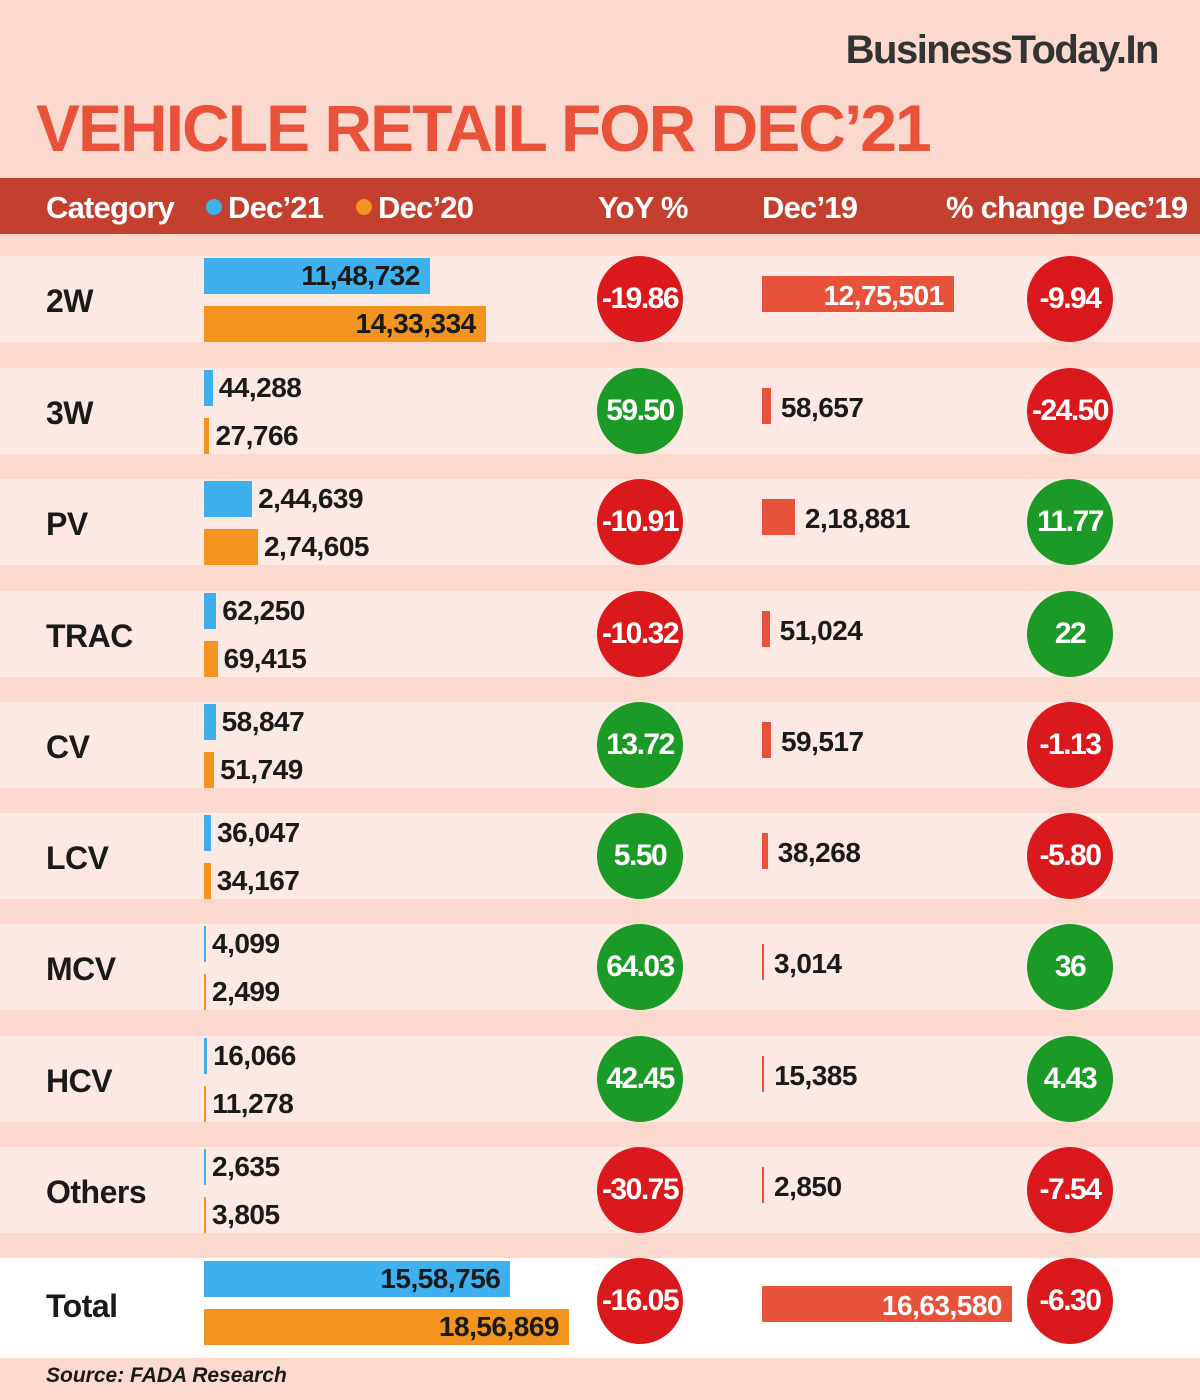 The height and width of the screenshot is (1400, 1200). I want to click on header-dec19: Dec’19, so click(810, 207).